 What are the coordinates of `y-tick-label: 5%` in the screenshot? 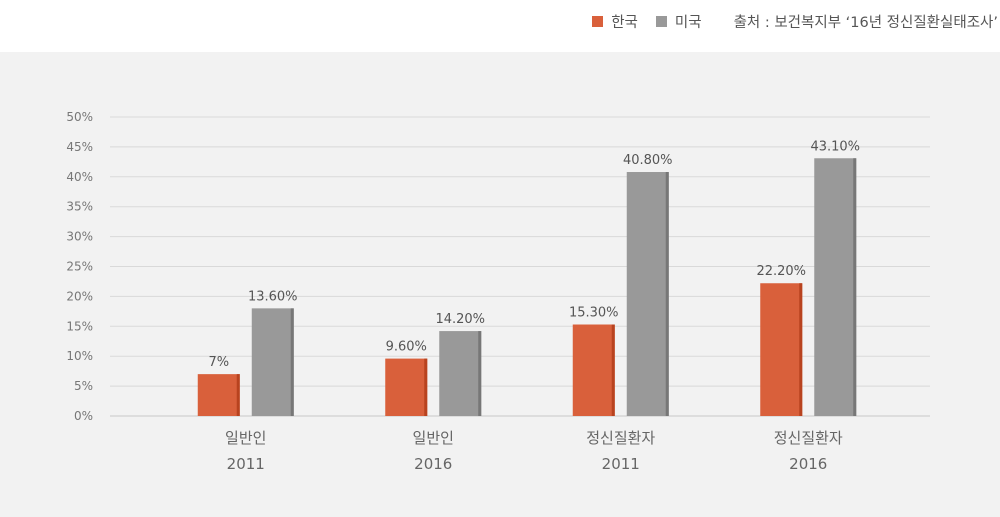 It's located at (83, 386).